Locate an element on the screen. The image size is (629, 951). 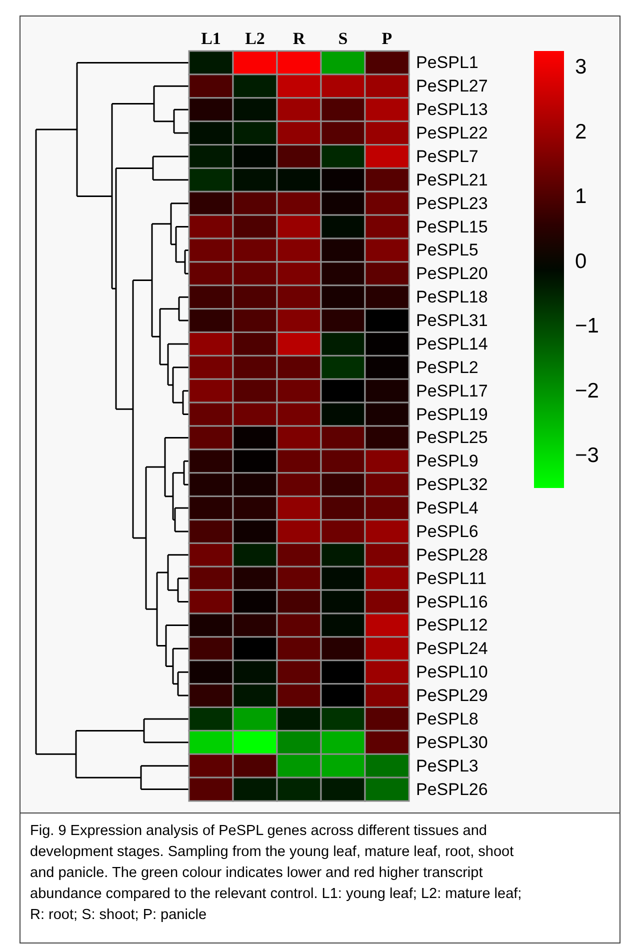
color-bar-label: 1 is located at coordinates (581, 196).